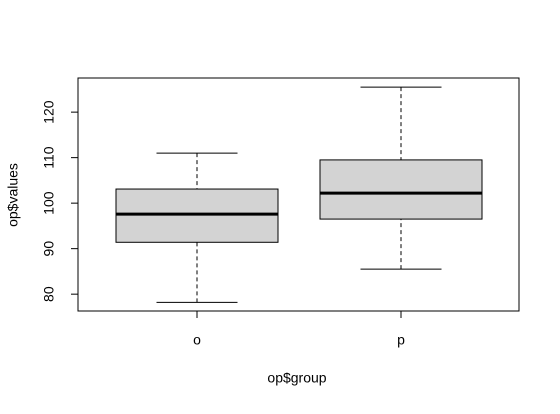 This screenshot has width=560, height=414. Describe the element at coordinates (401, 340) in the screenshot. I see `x-tick-label: p` at that location.